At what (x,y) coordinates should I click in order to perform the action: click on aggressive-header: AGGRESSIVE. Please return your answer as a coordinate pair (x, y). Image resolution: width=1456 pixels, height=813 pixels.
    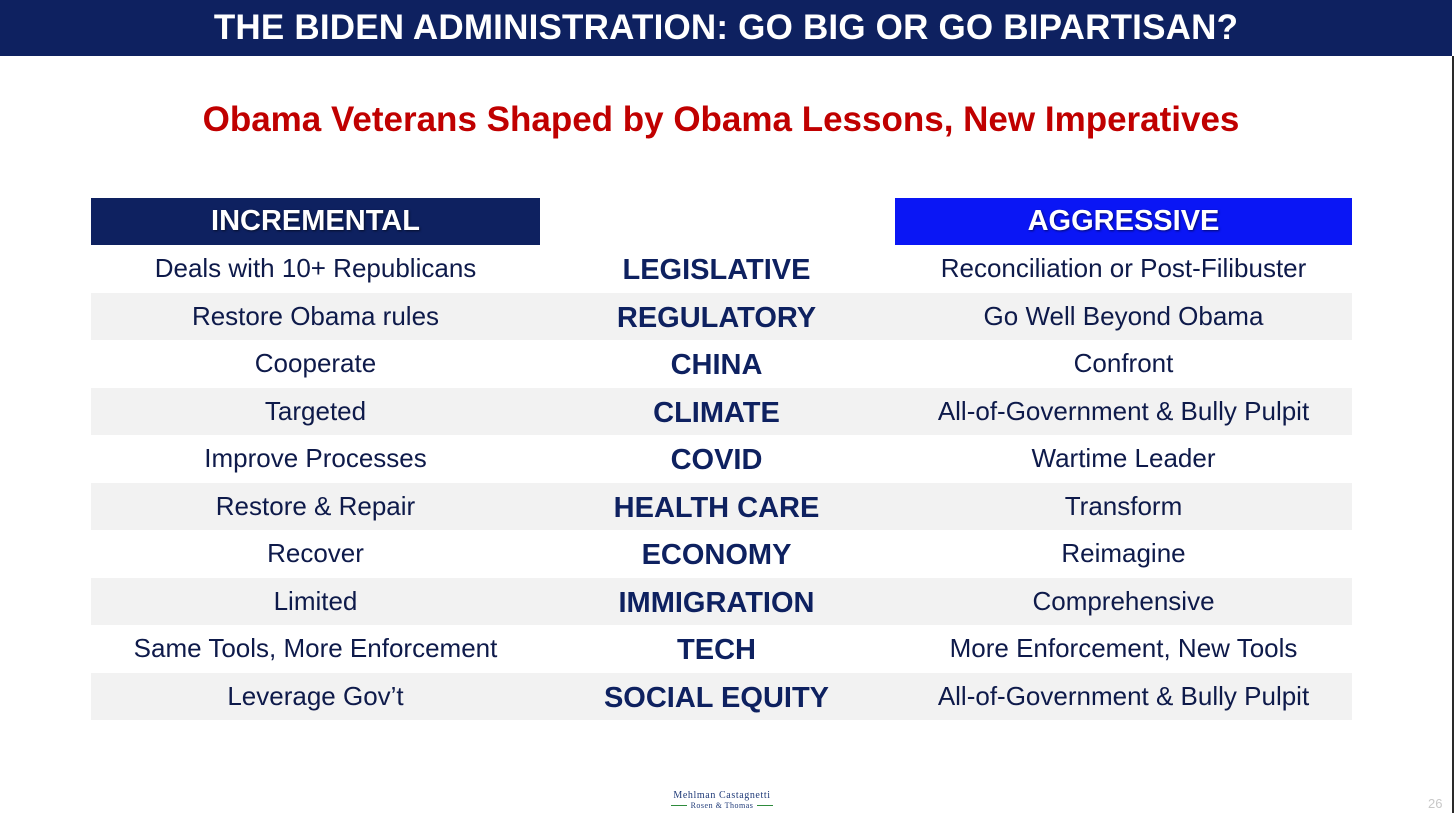
    Looking at the image, I should click on (1123, 221).